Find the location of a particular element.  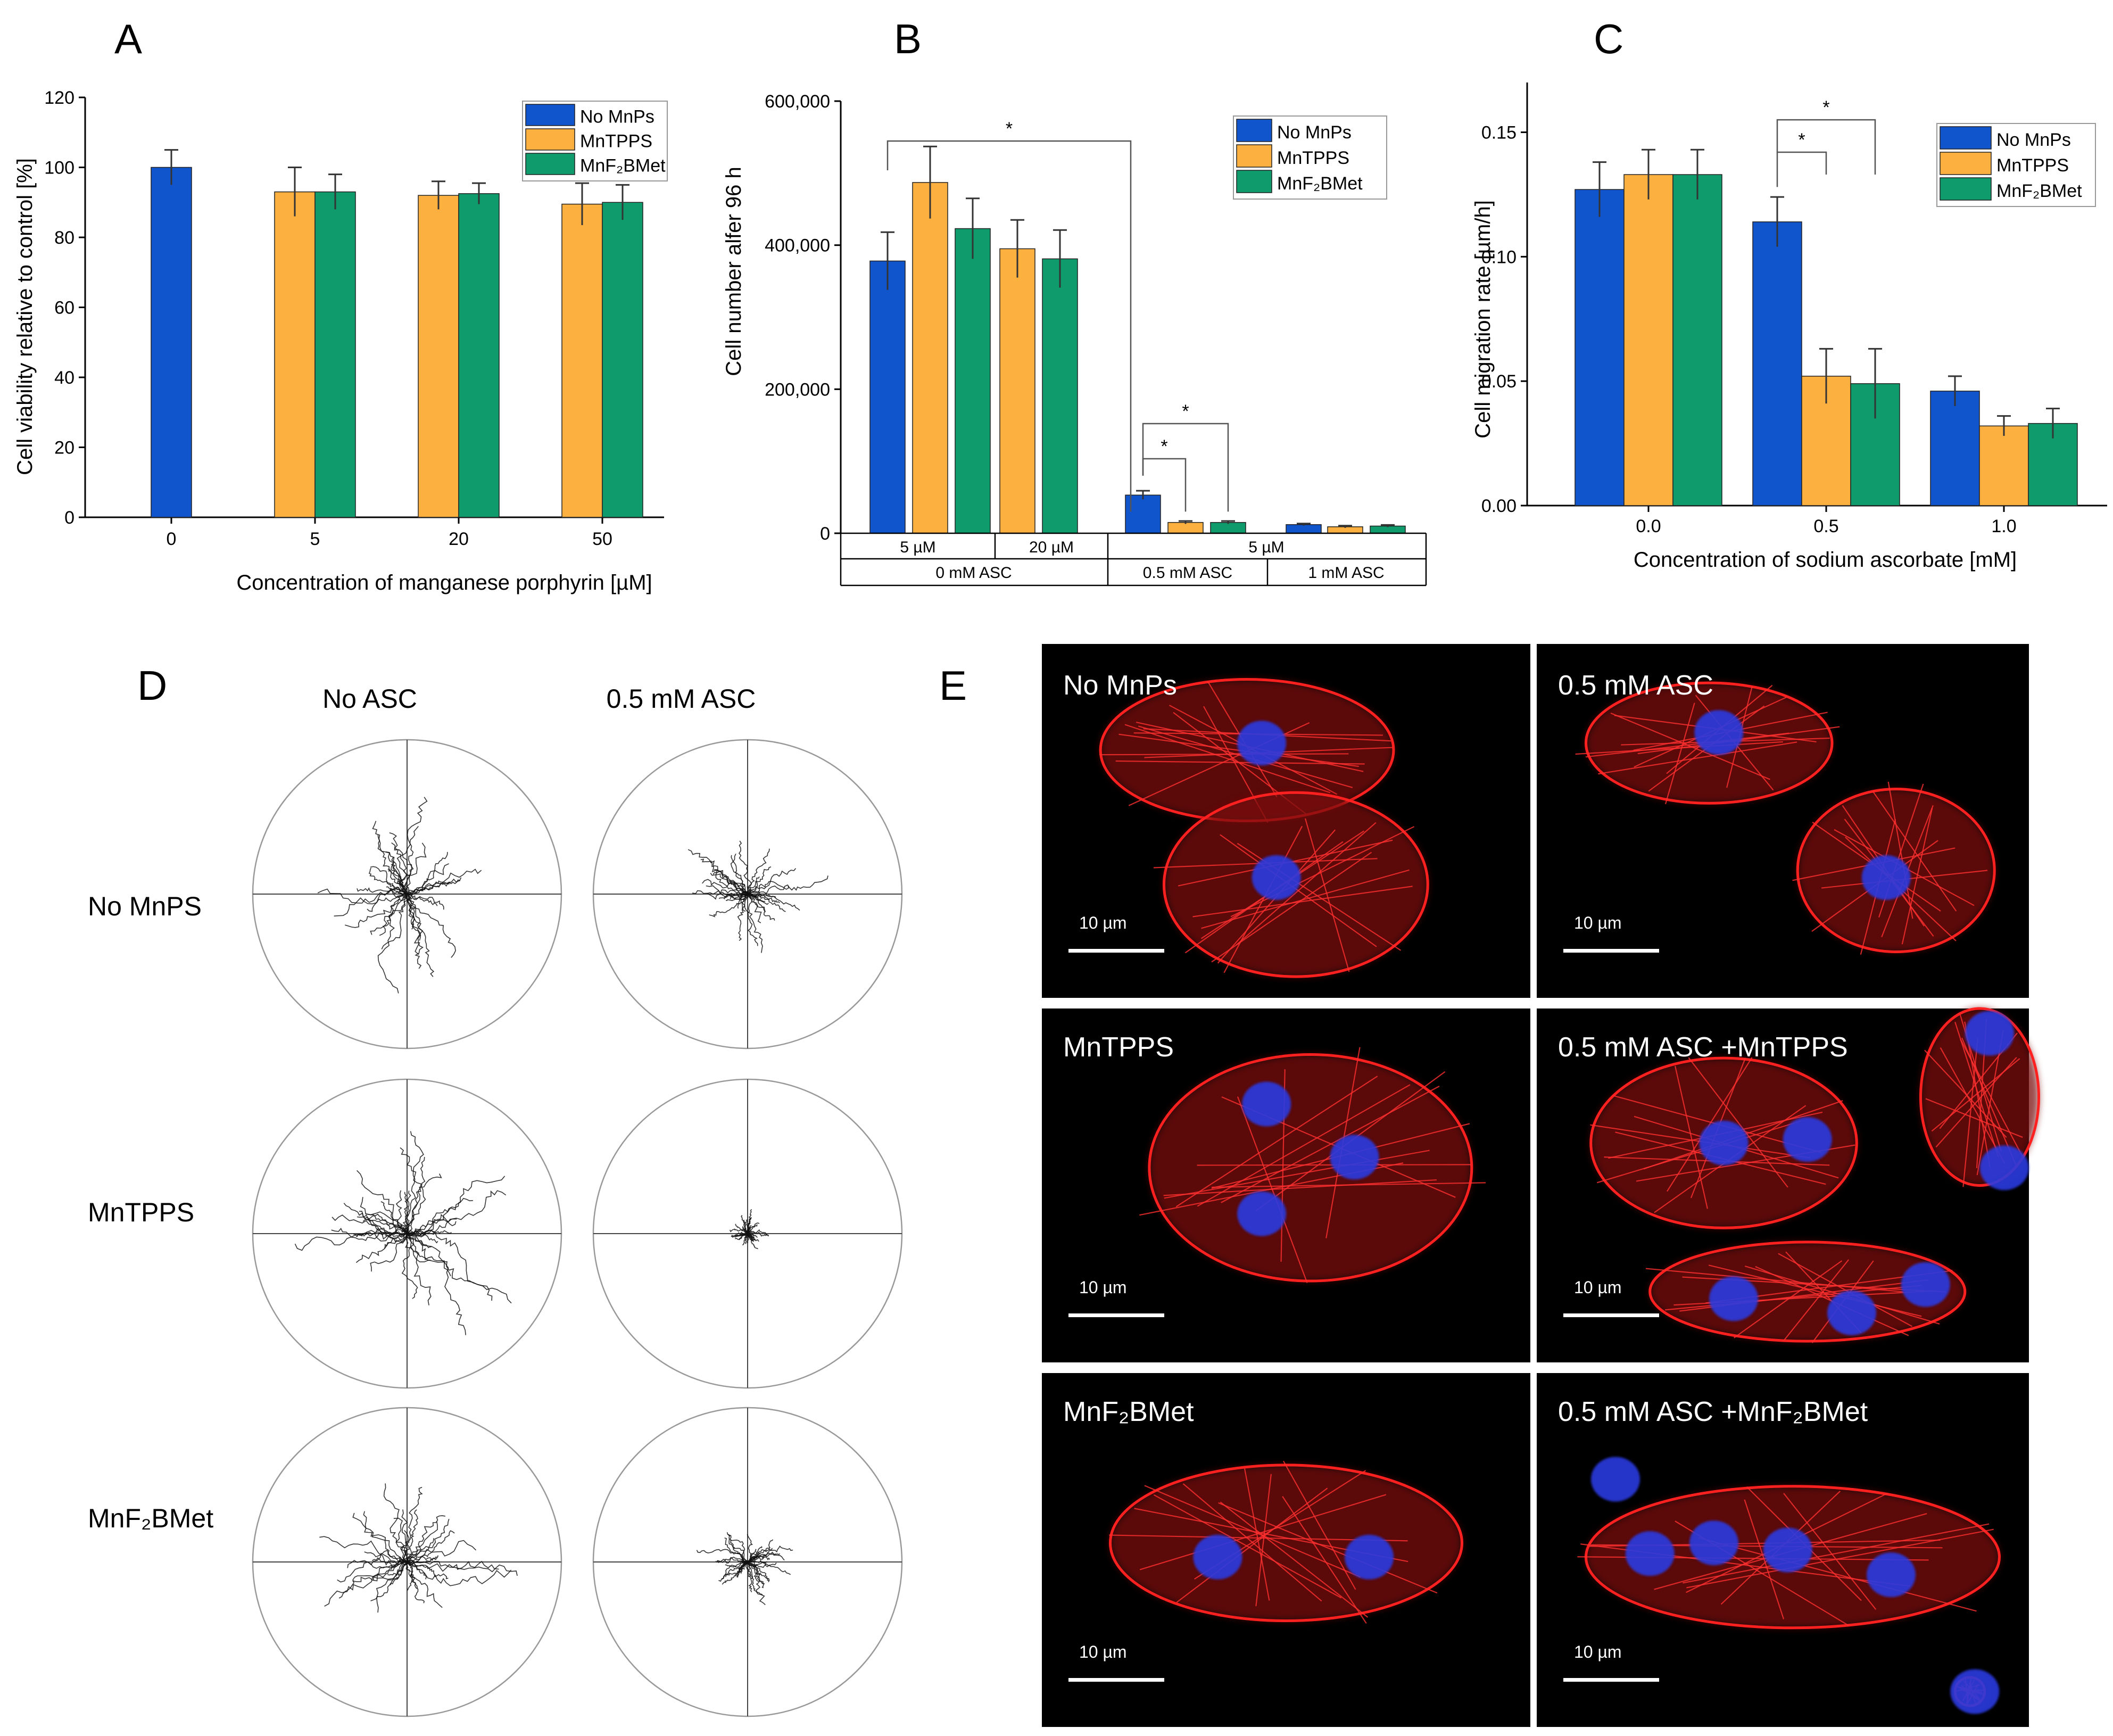

chart-a-xtick-label: 0 is located at coordinates (172, 539).